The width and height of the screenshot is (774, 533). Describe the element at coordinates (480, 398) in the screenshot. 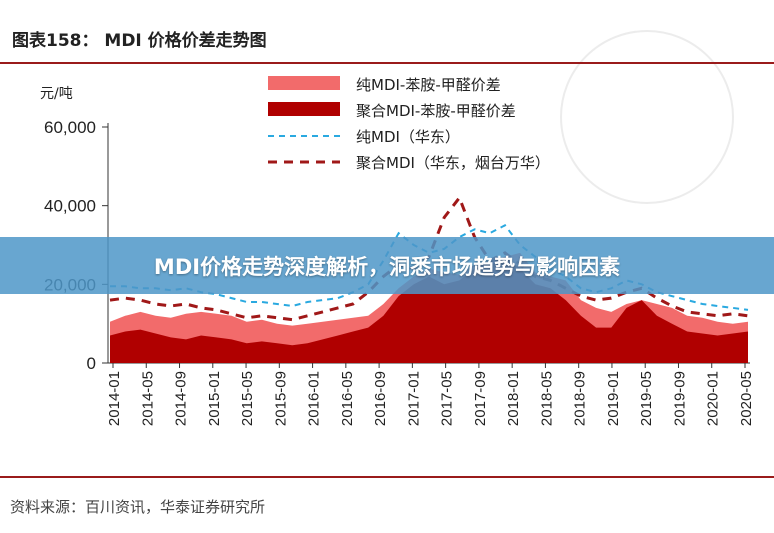

I see `x-tick-label: 2017-09` at that location.